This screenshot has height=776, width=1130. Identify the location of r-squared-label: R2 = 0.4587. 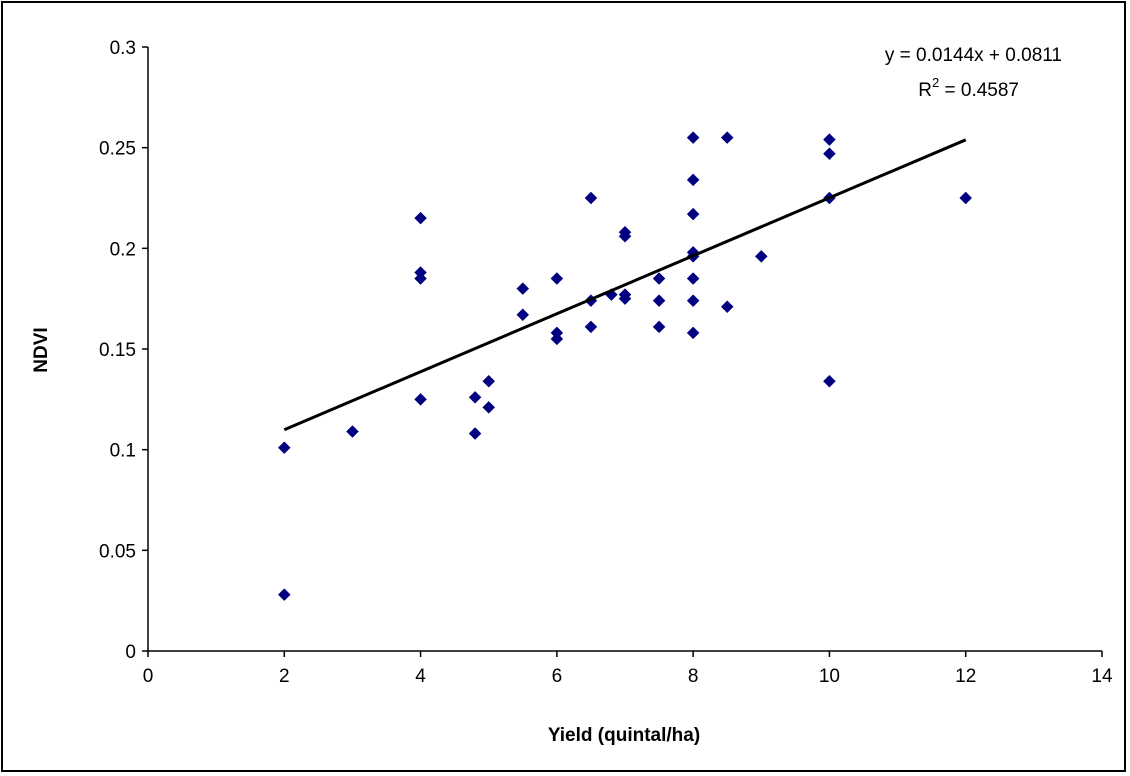
(968, 88).